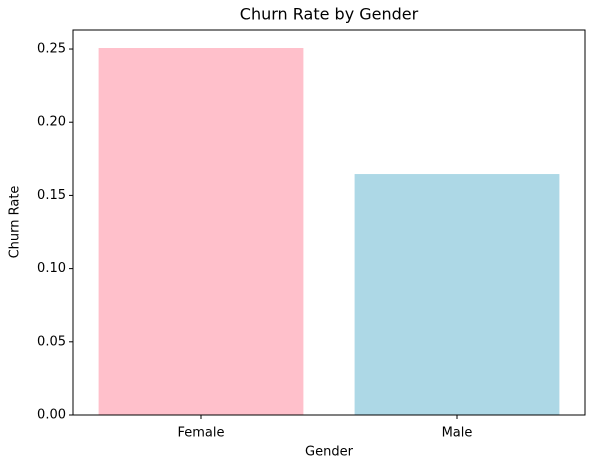  Describe the element at coordinates (51, 122) in the screenshot. I see `y-tick-label: 0.20` at that location.